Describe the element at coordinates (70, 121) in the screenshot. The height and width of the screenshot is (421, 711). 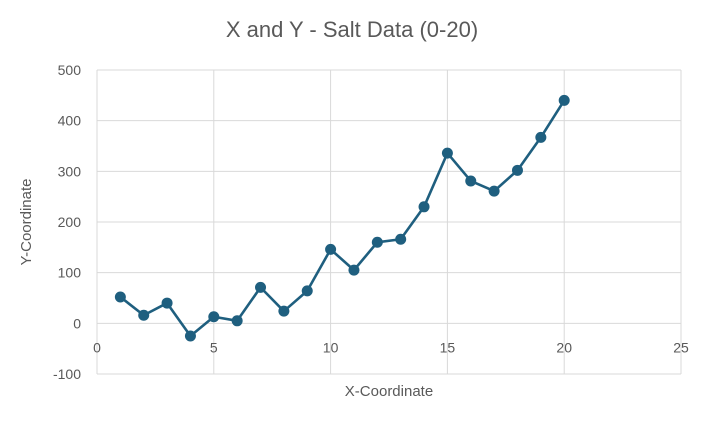
I see `y-tick-label: 400` at that location.